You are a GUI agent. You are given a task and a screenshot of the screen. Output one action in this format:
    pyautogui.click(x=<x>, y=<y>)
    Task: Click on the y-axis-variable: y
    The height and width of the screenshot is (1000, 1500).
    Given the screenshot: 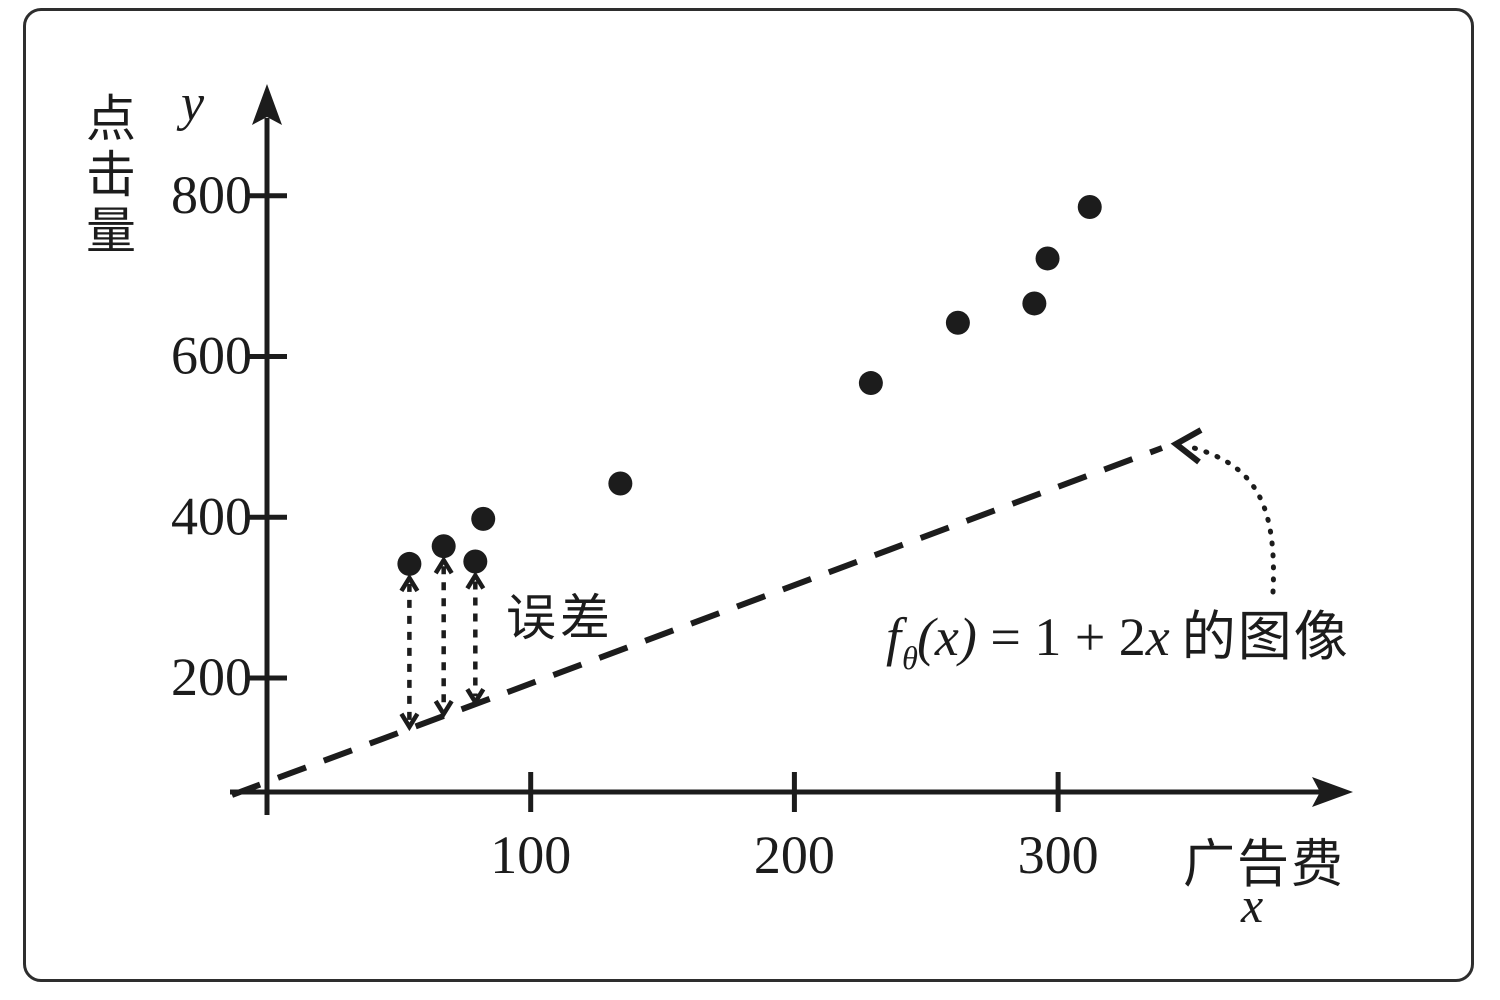 What is the action you would take?
    pyautogui.click(x=193, y=103)
    